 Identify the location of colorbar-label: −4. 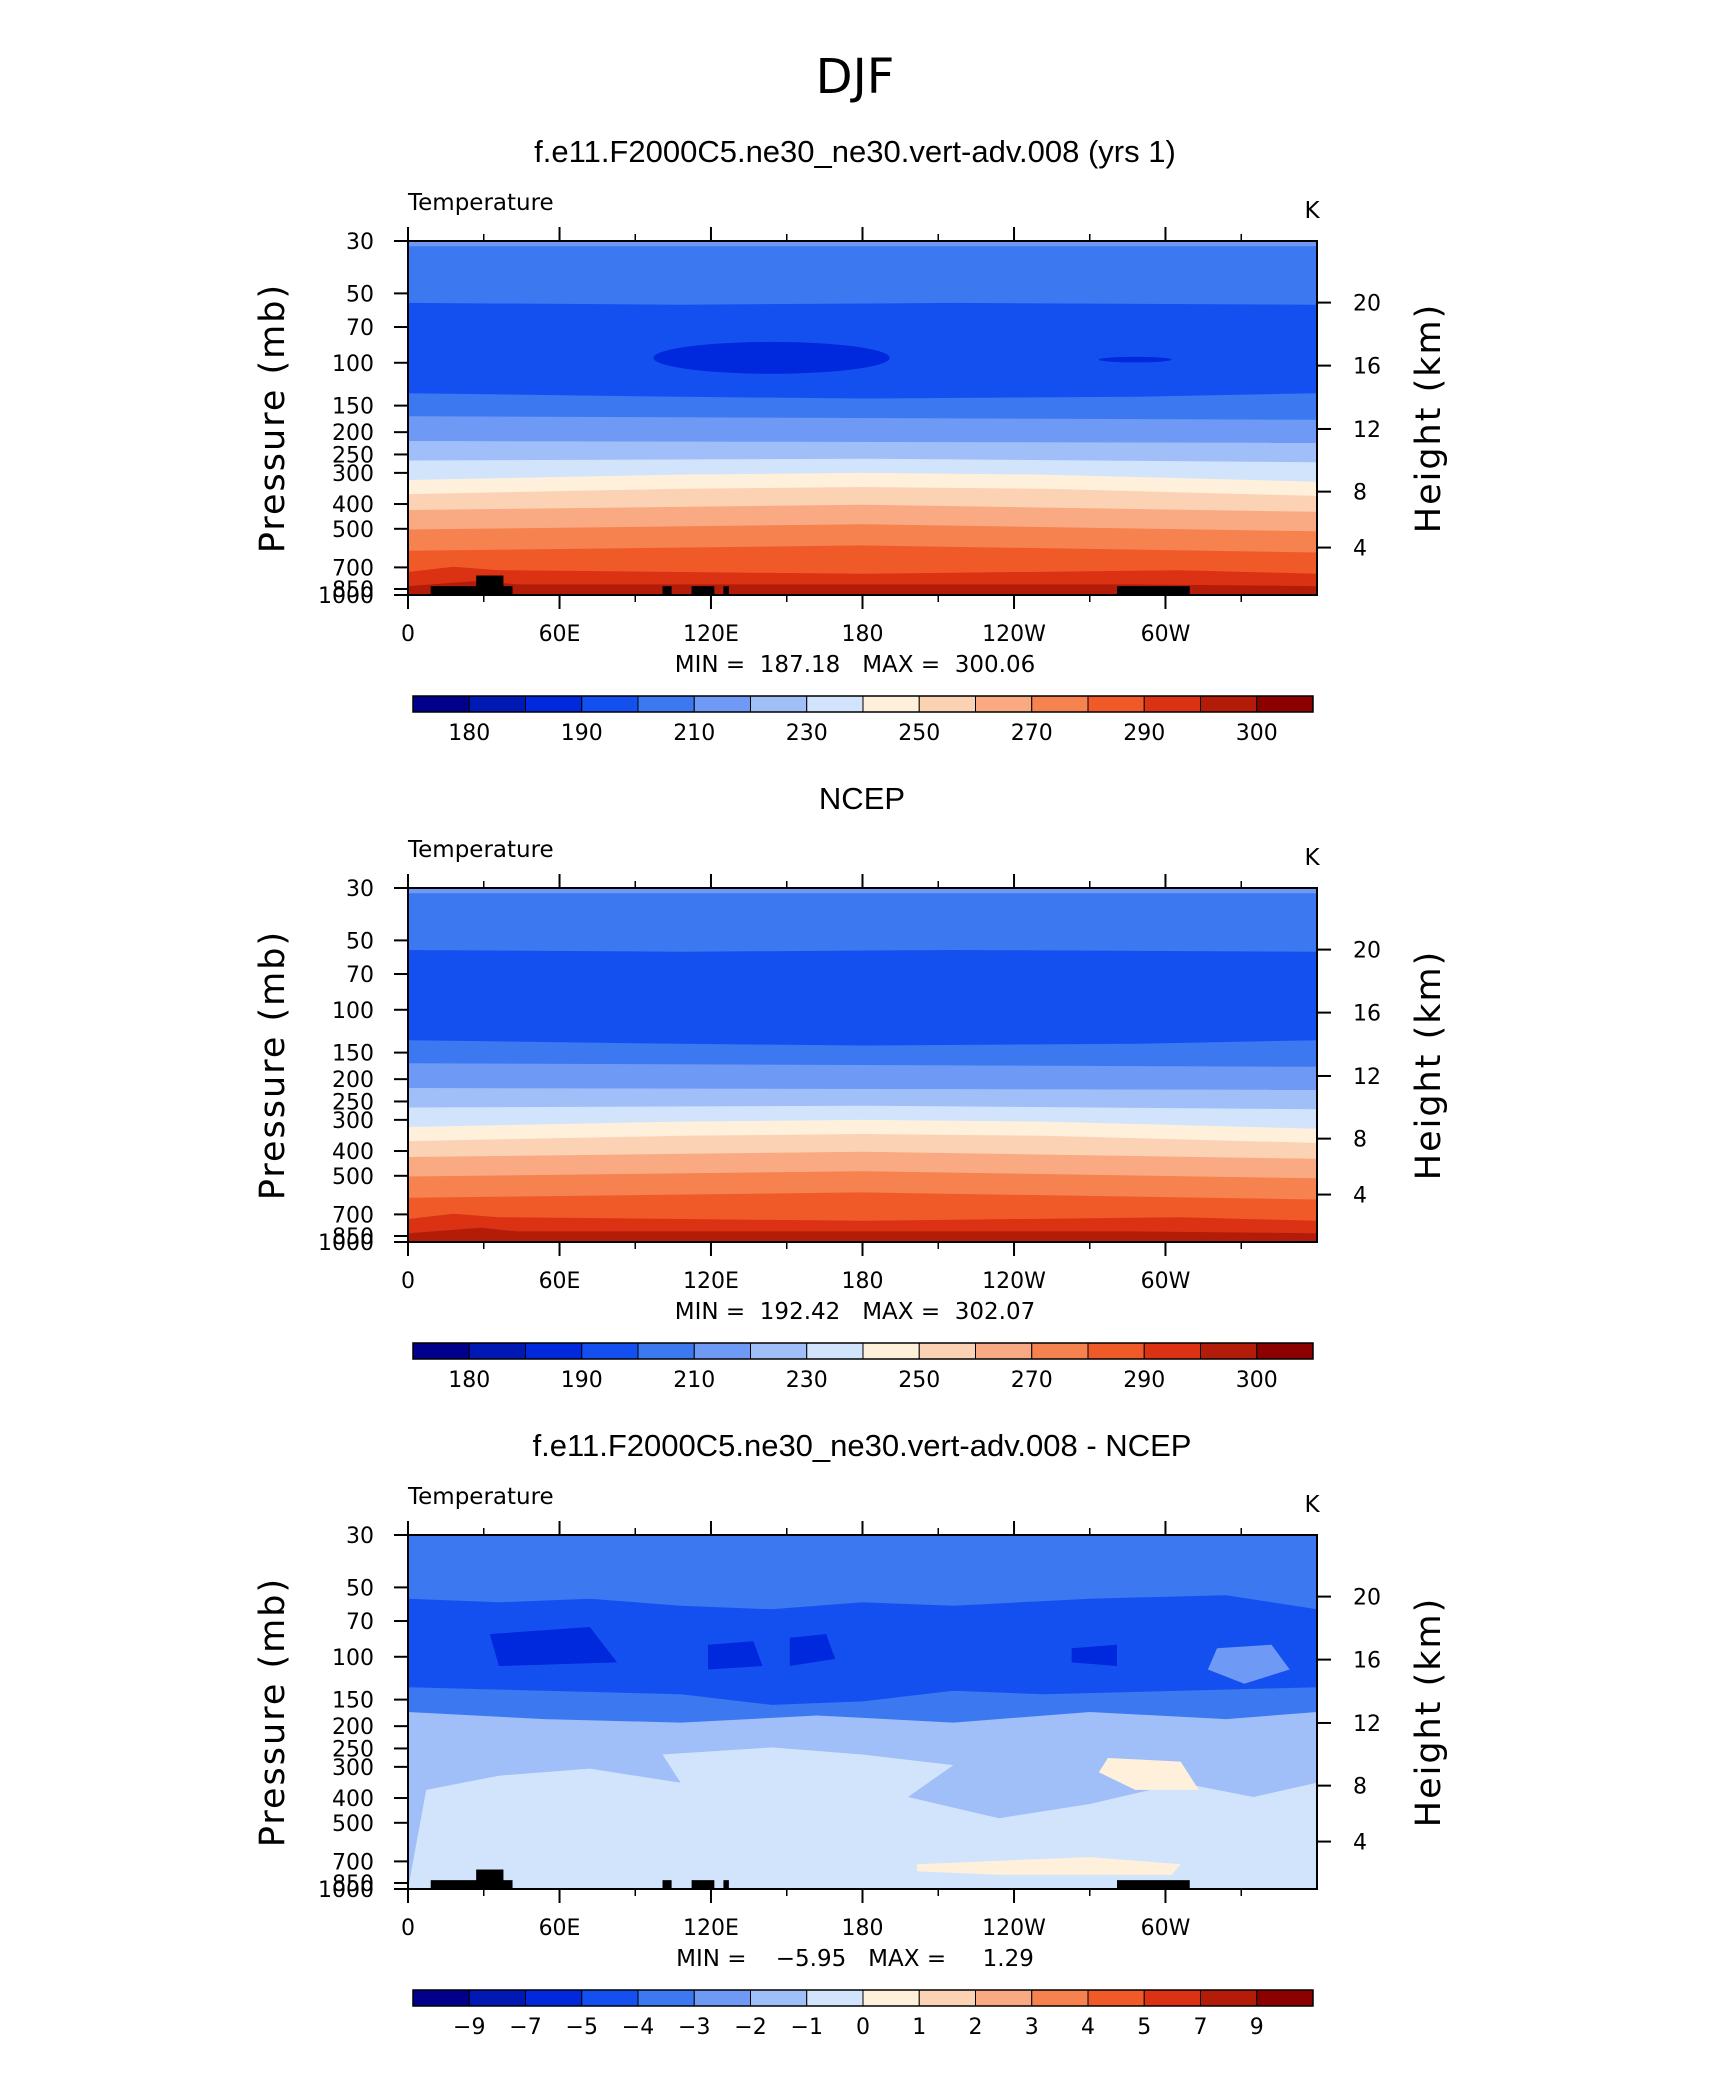
(638, 2027).